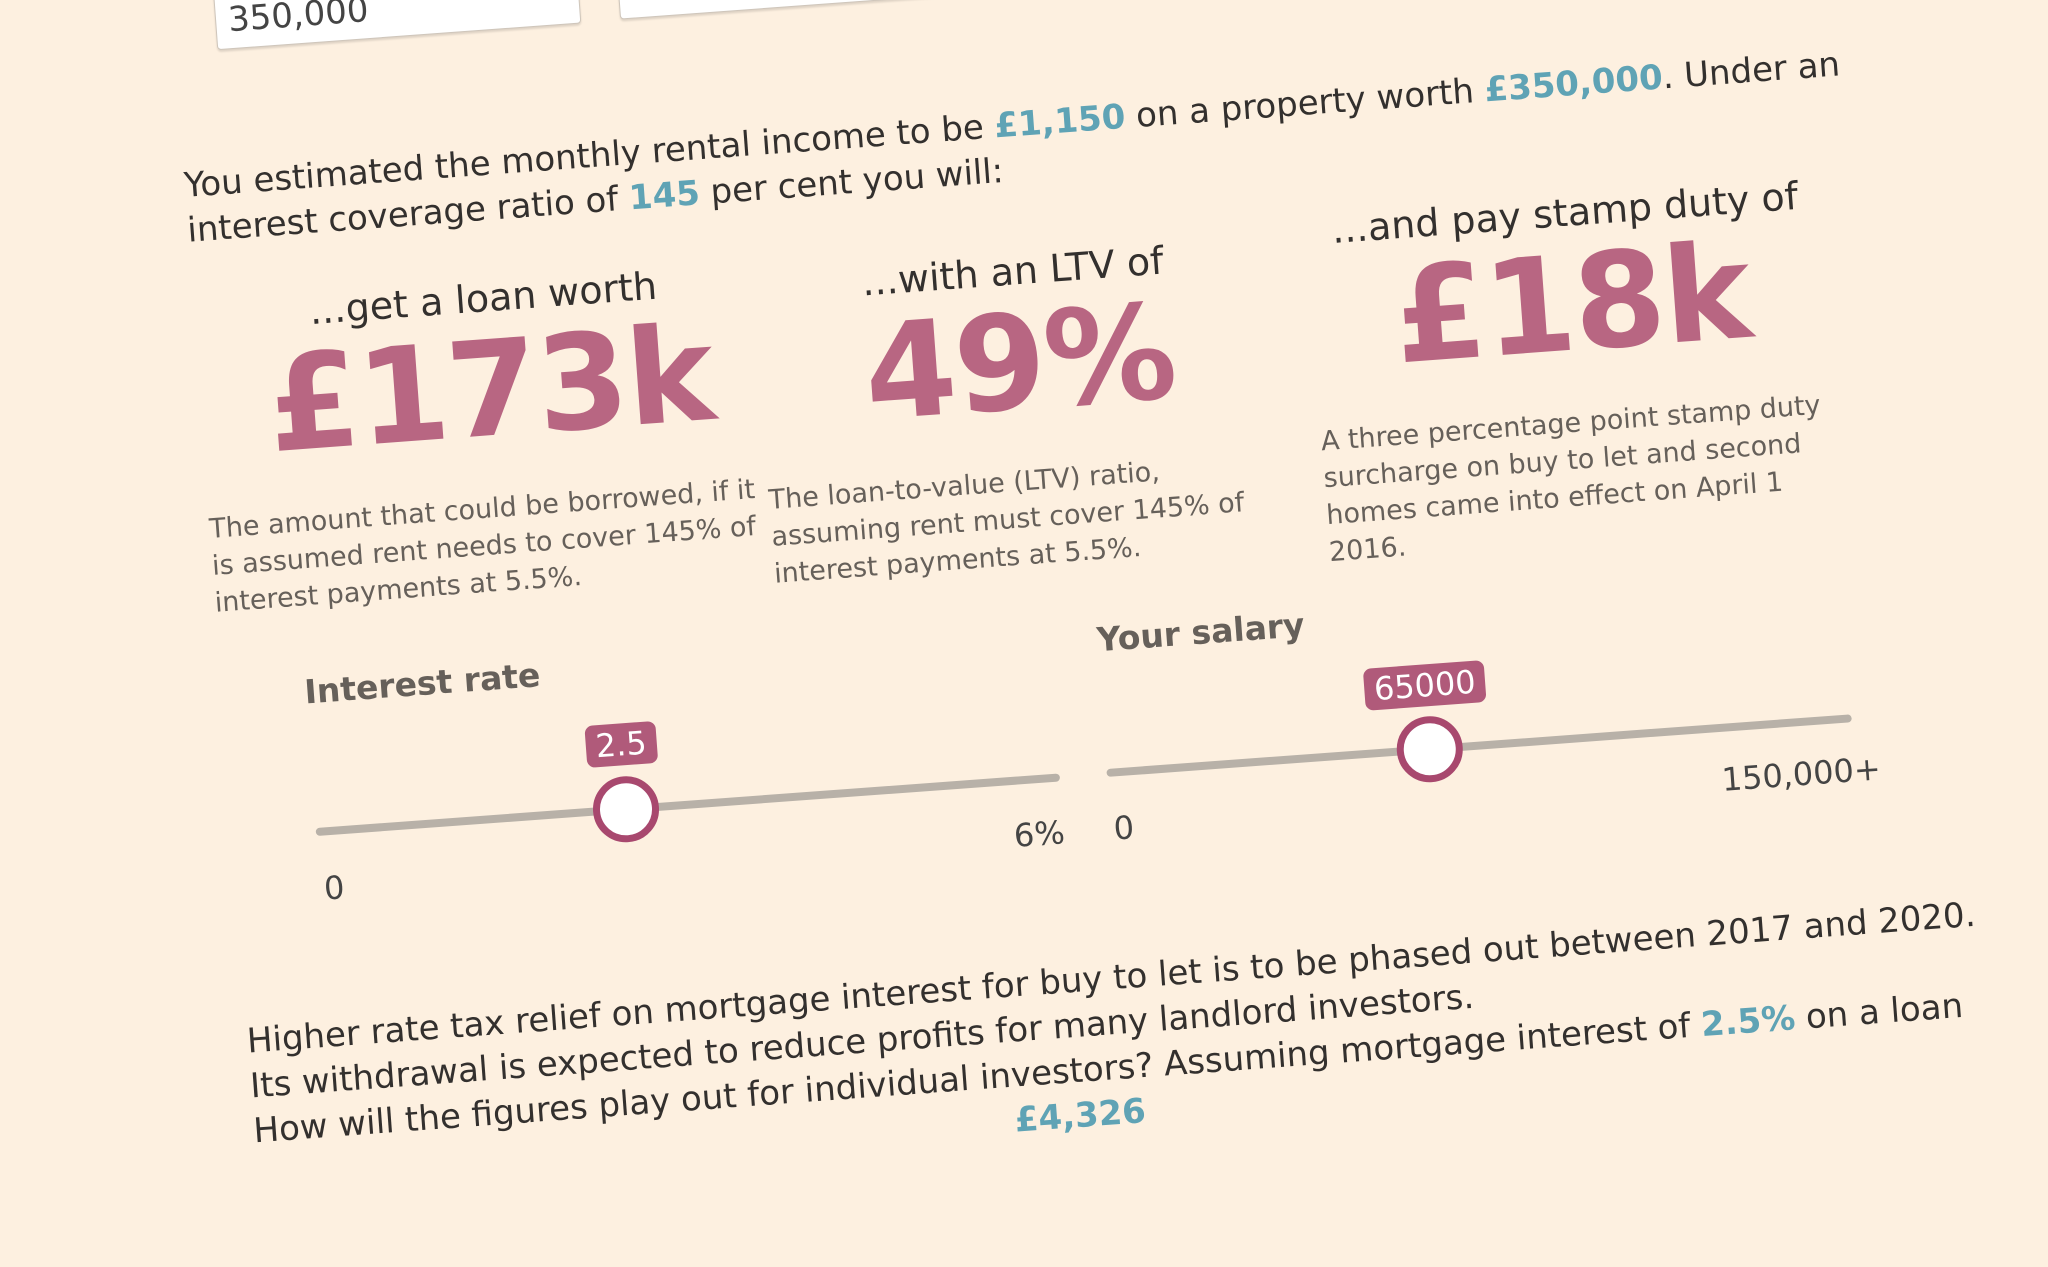  Describe the element at coordinates (817, 10) in the screenshot. I see `second-input` at that location.